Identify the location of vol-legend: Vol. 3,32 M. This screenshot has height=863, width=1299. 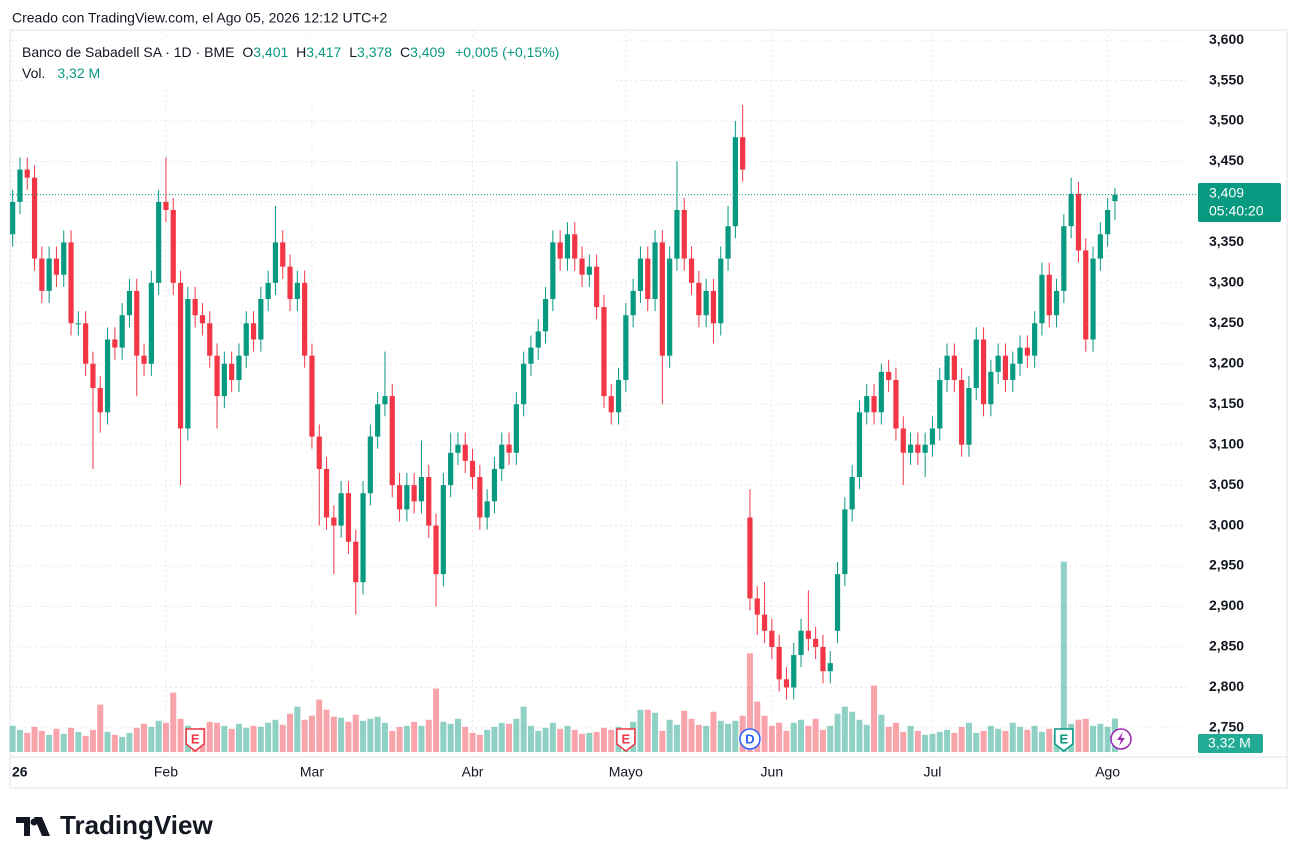
(61, 73).